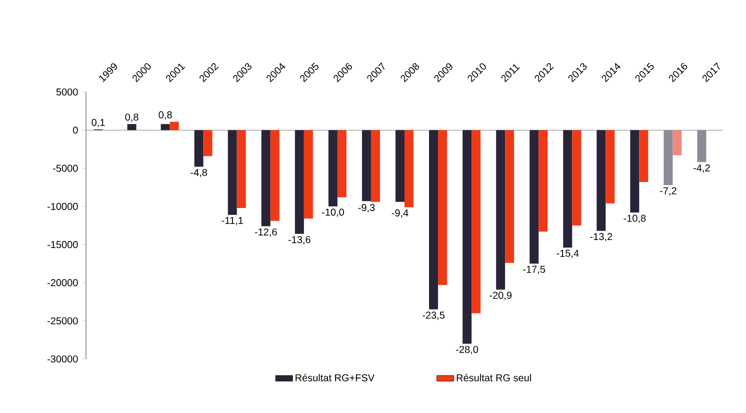 The height and width of the screenshot is (413, 746). What do you see at coordinates (601, 237) in the screenshot?
I see `annotation: -13,2` at bounding box center [601, 237].